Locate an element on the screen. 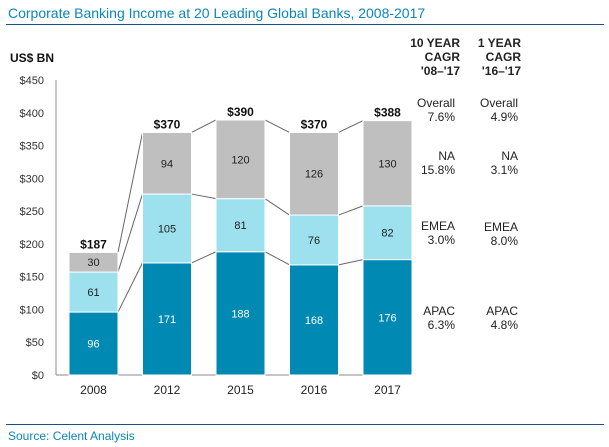  cagr-value: 3.1% is located at coordinates (504, 170).